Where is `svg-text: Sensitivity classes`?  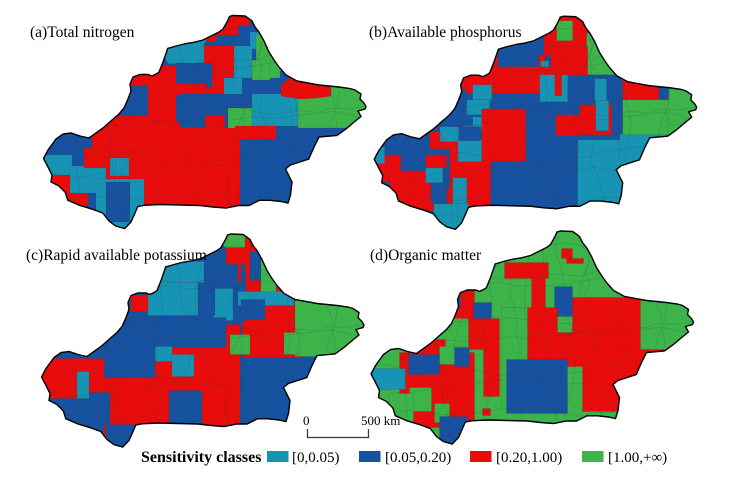
svg-text: Sensitivity classes is located at coordinates (201, 457).